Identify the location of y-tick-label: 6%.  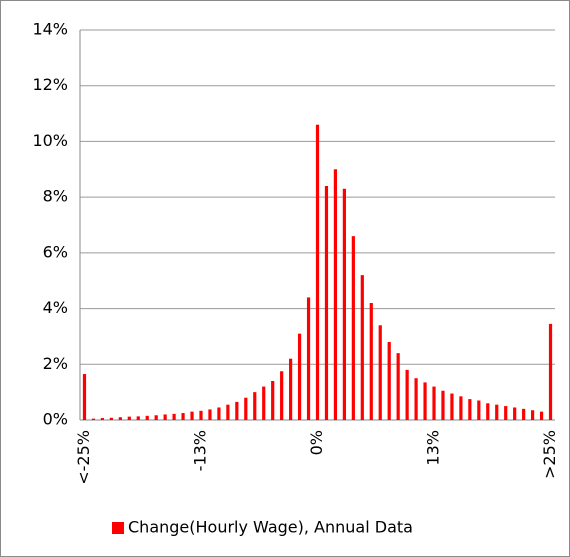
(55, 251).